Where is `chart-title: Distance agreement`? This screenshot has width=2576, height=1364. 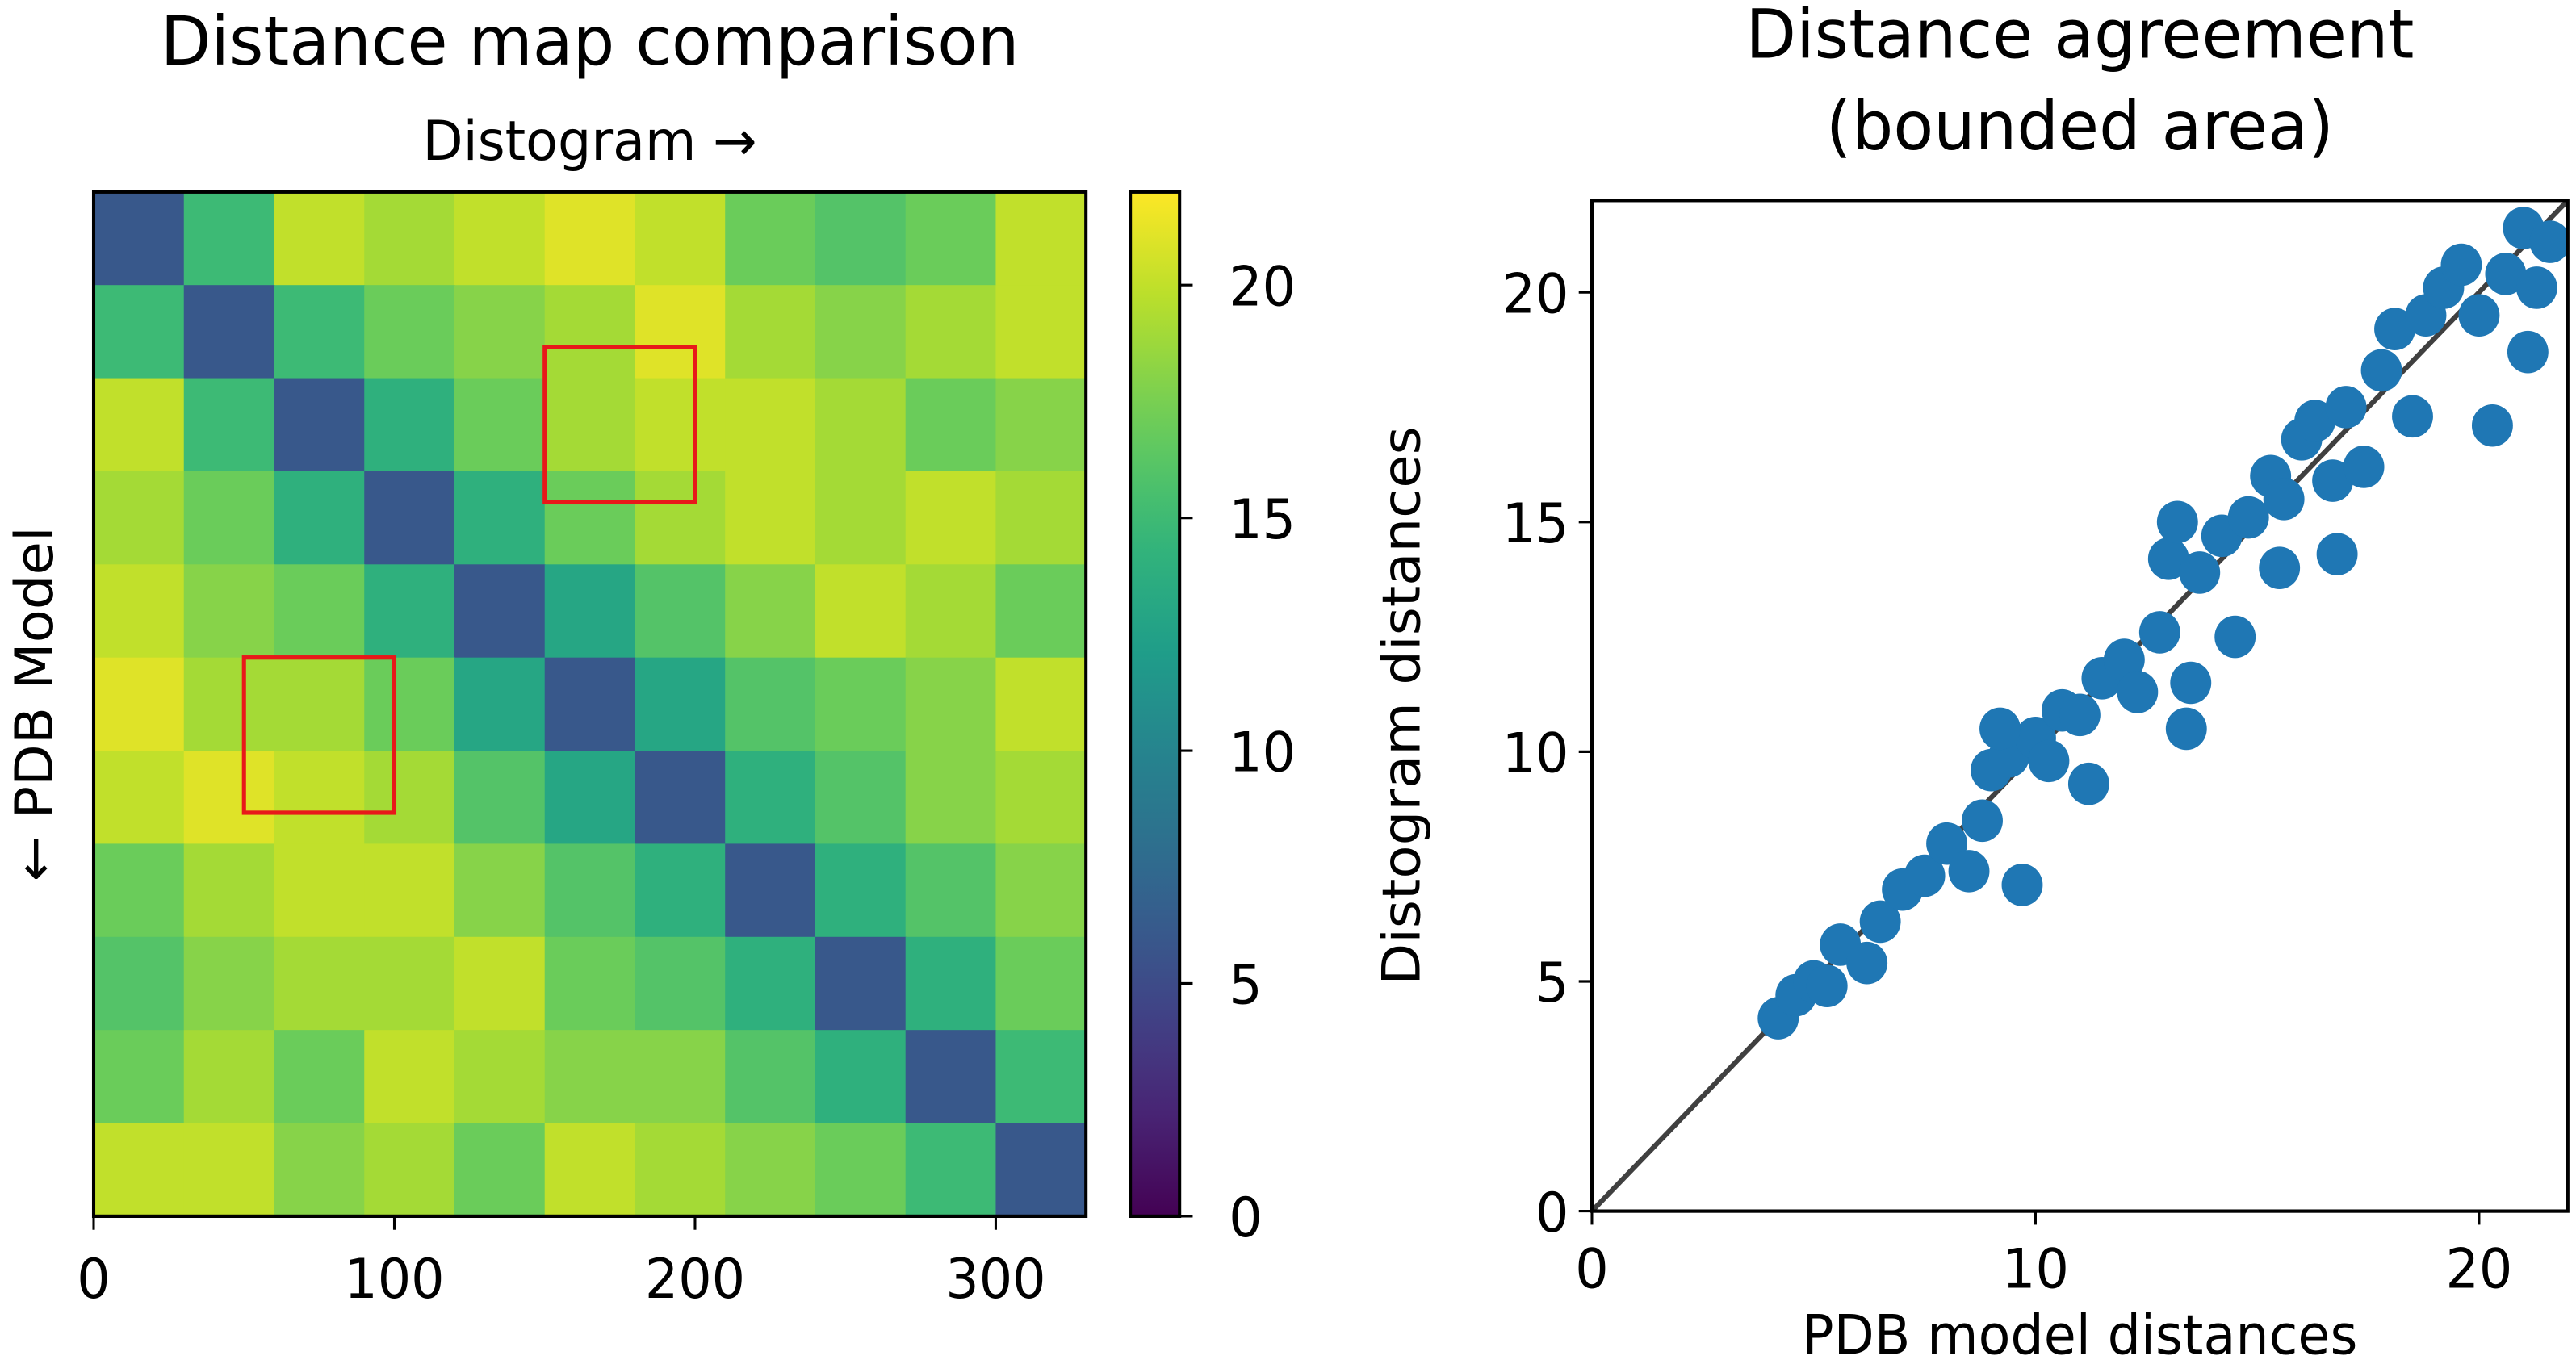 chart-title: Distance agreement is located at coordinates (2079, 37).